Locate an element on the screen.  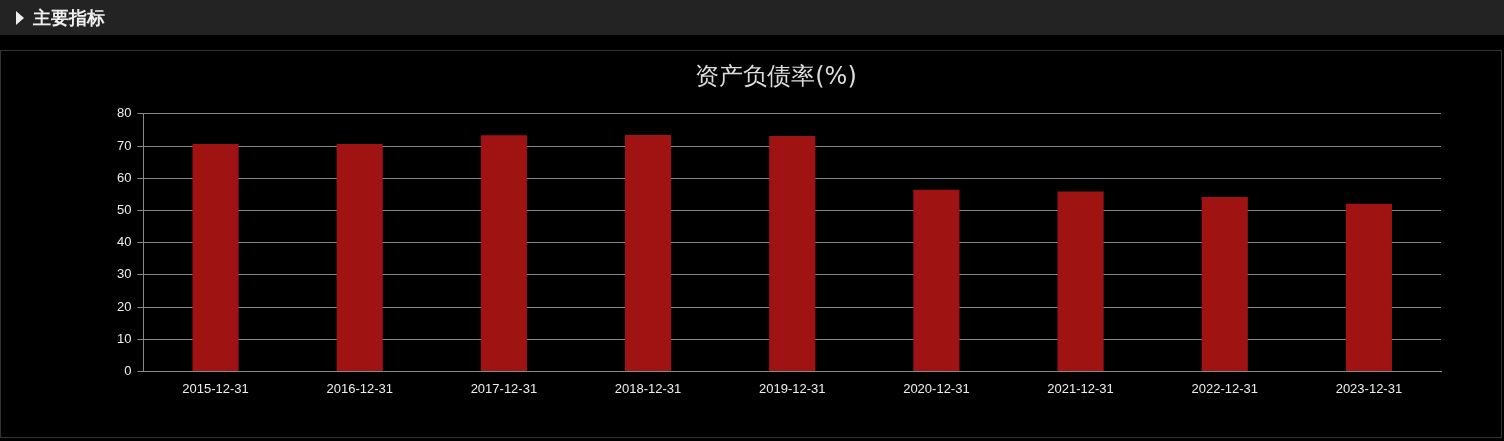
x-tick-label: 2022-12-31 is located at coordinates (1224, 388).